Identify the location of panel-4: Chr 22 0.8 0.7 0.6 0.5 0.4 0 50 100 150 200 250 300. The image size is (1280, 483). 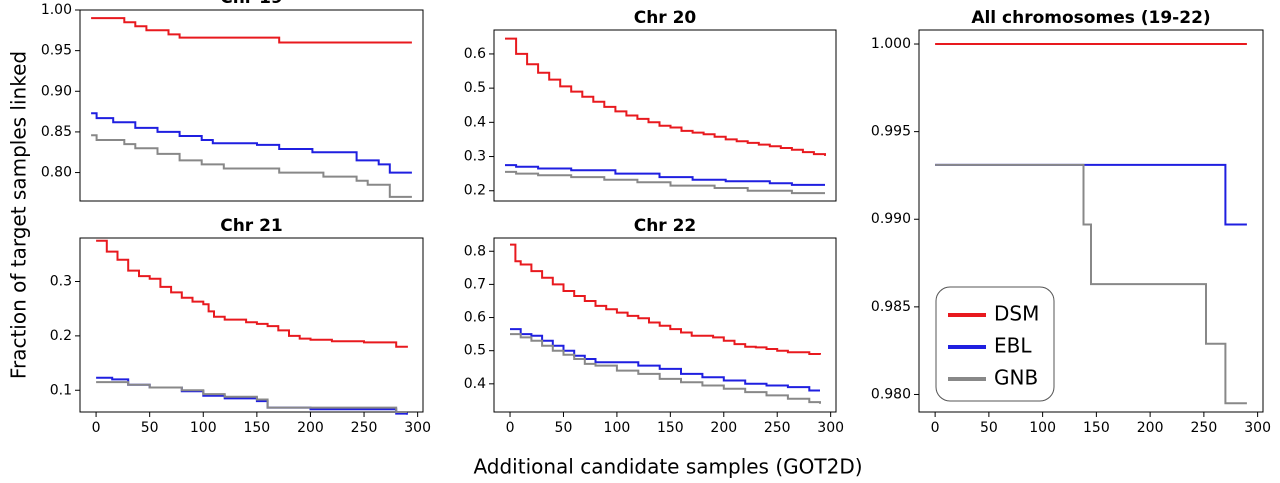
(654, 326).